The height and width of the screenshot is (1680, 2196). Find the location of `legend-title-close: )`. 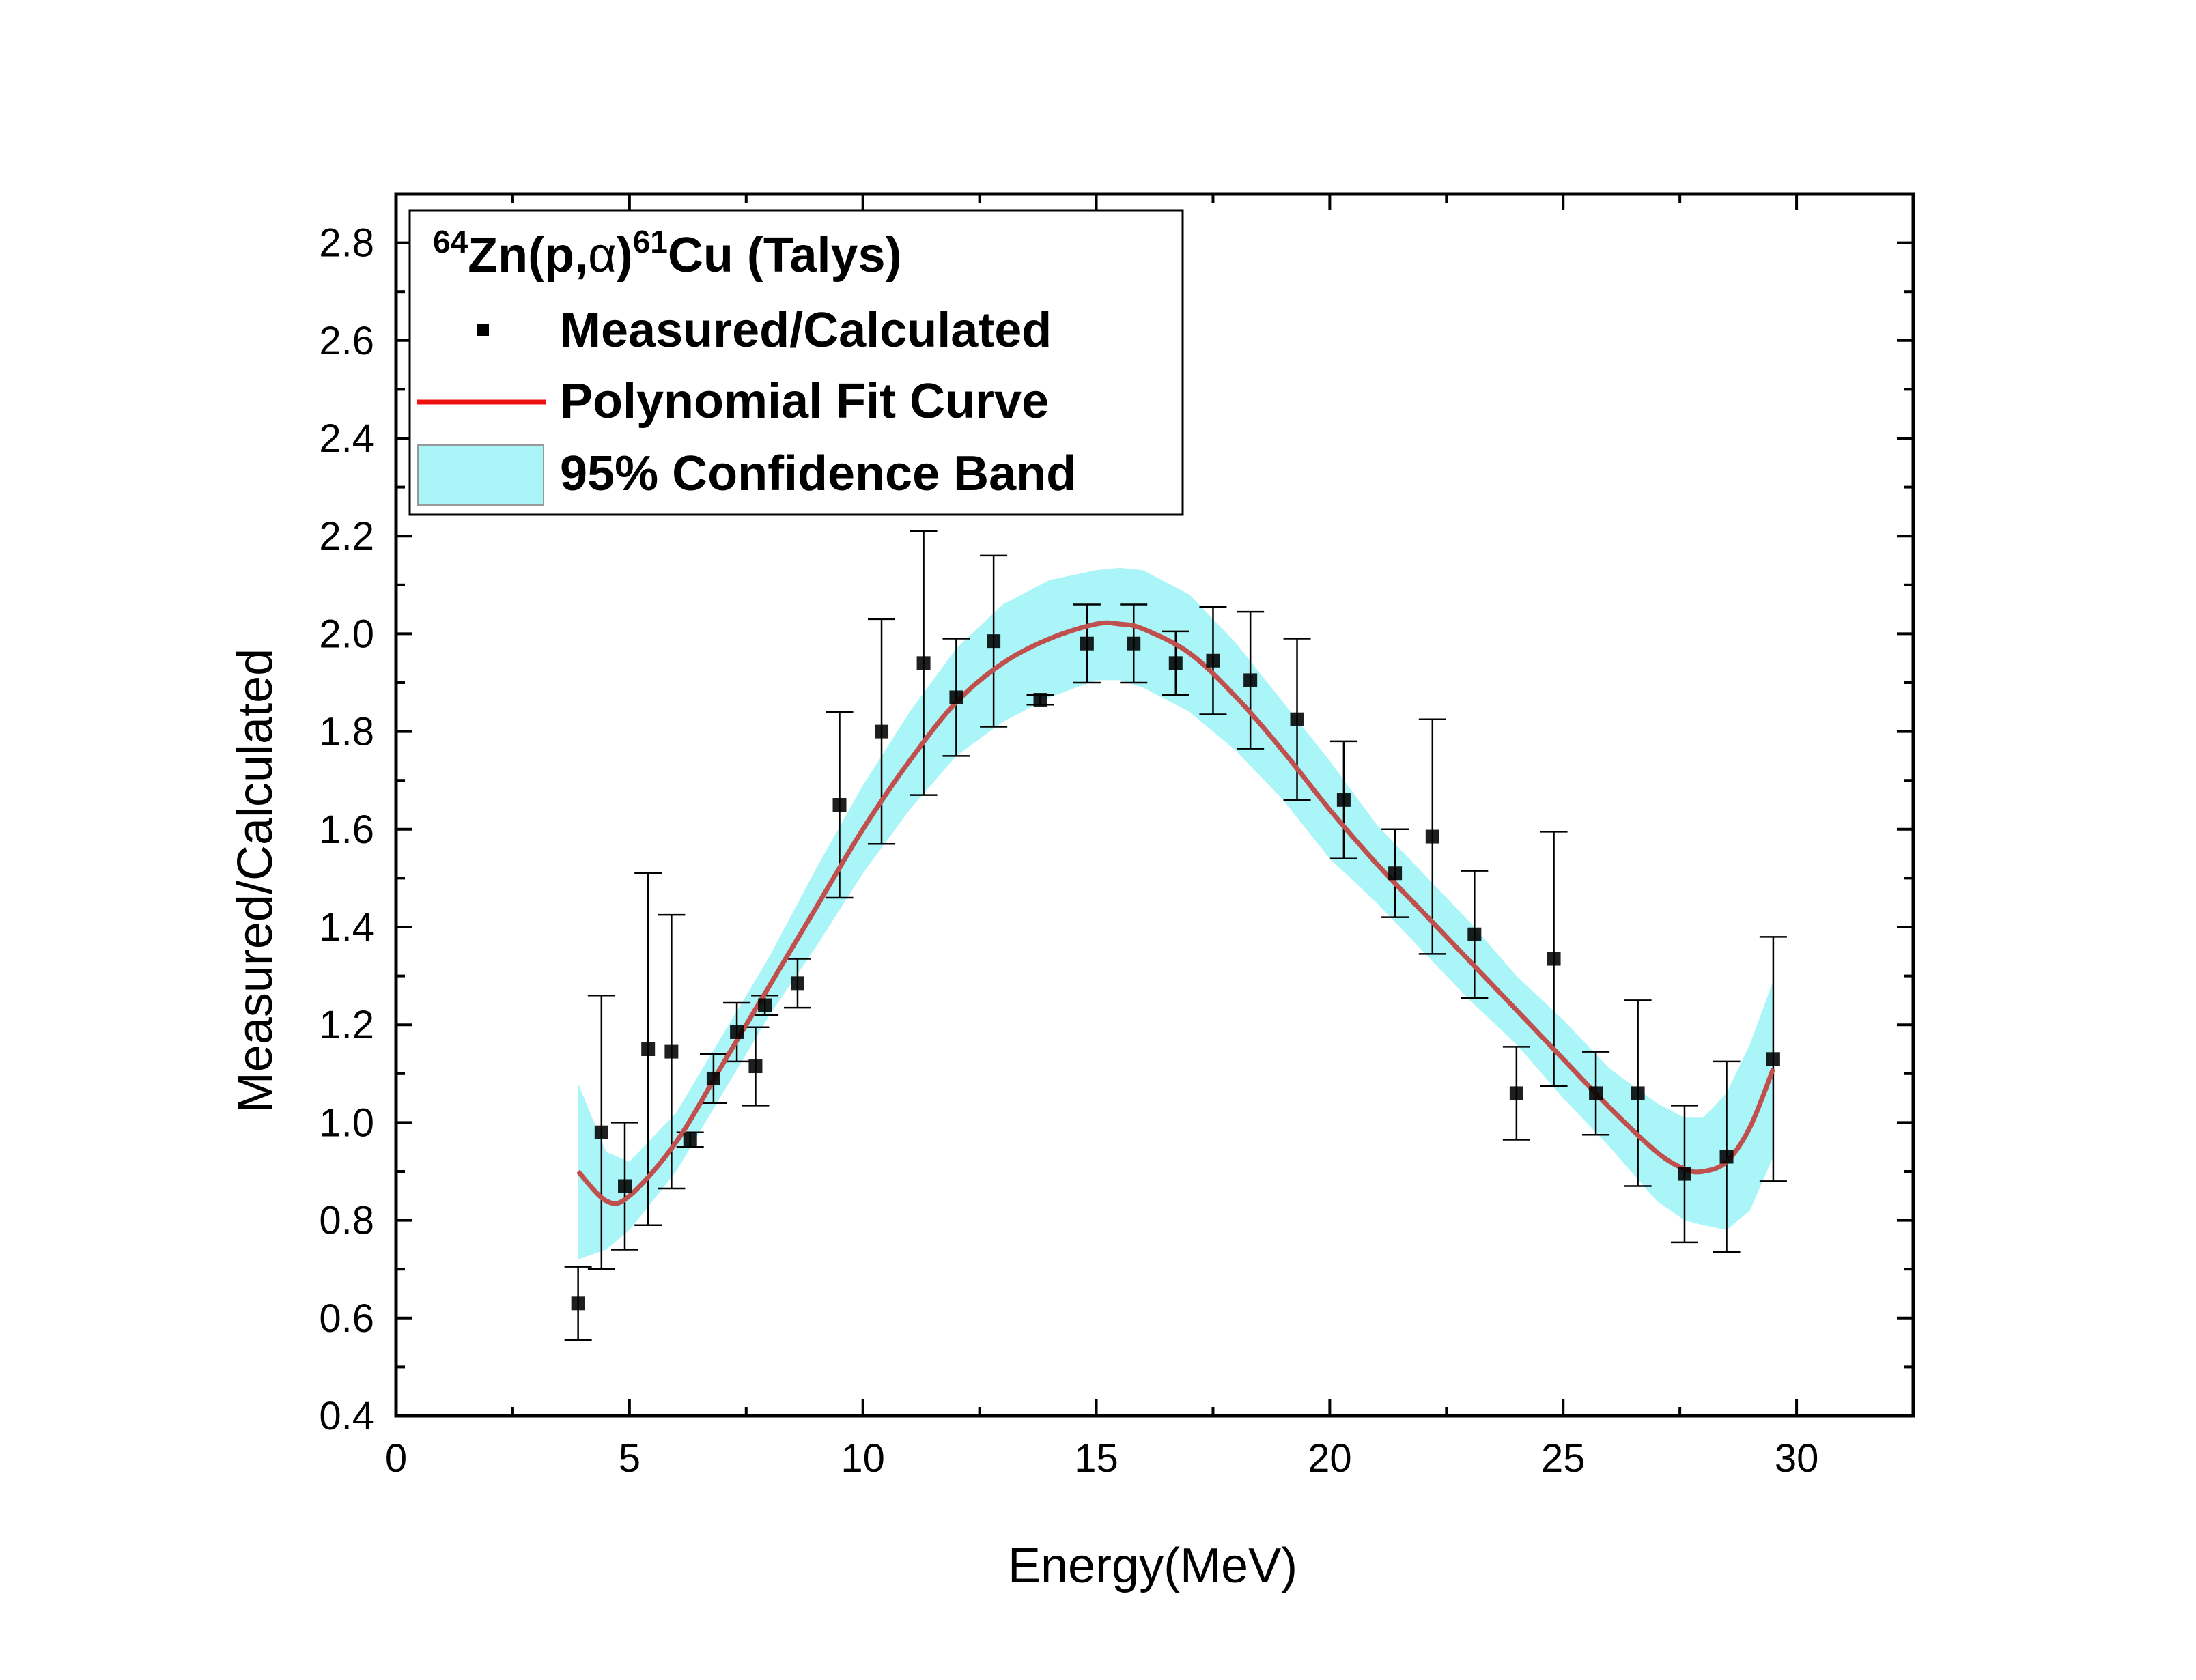

legend-title-close: ) is located at coordinates (625, 255).